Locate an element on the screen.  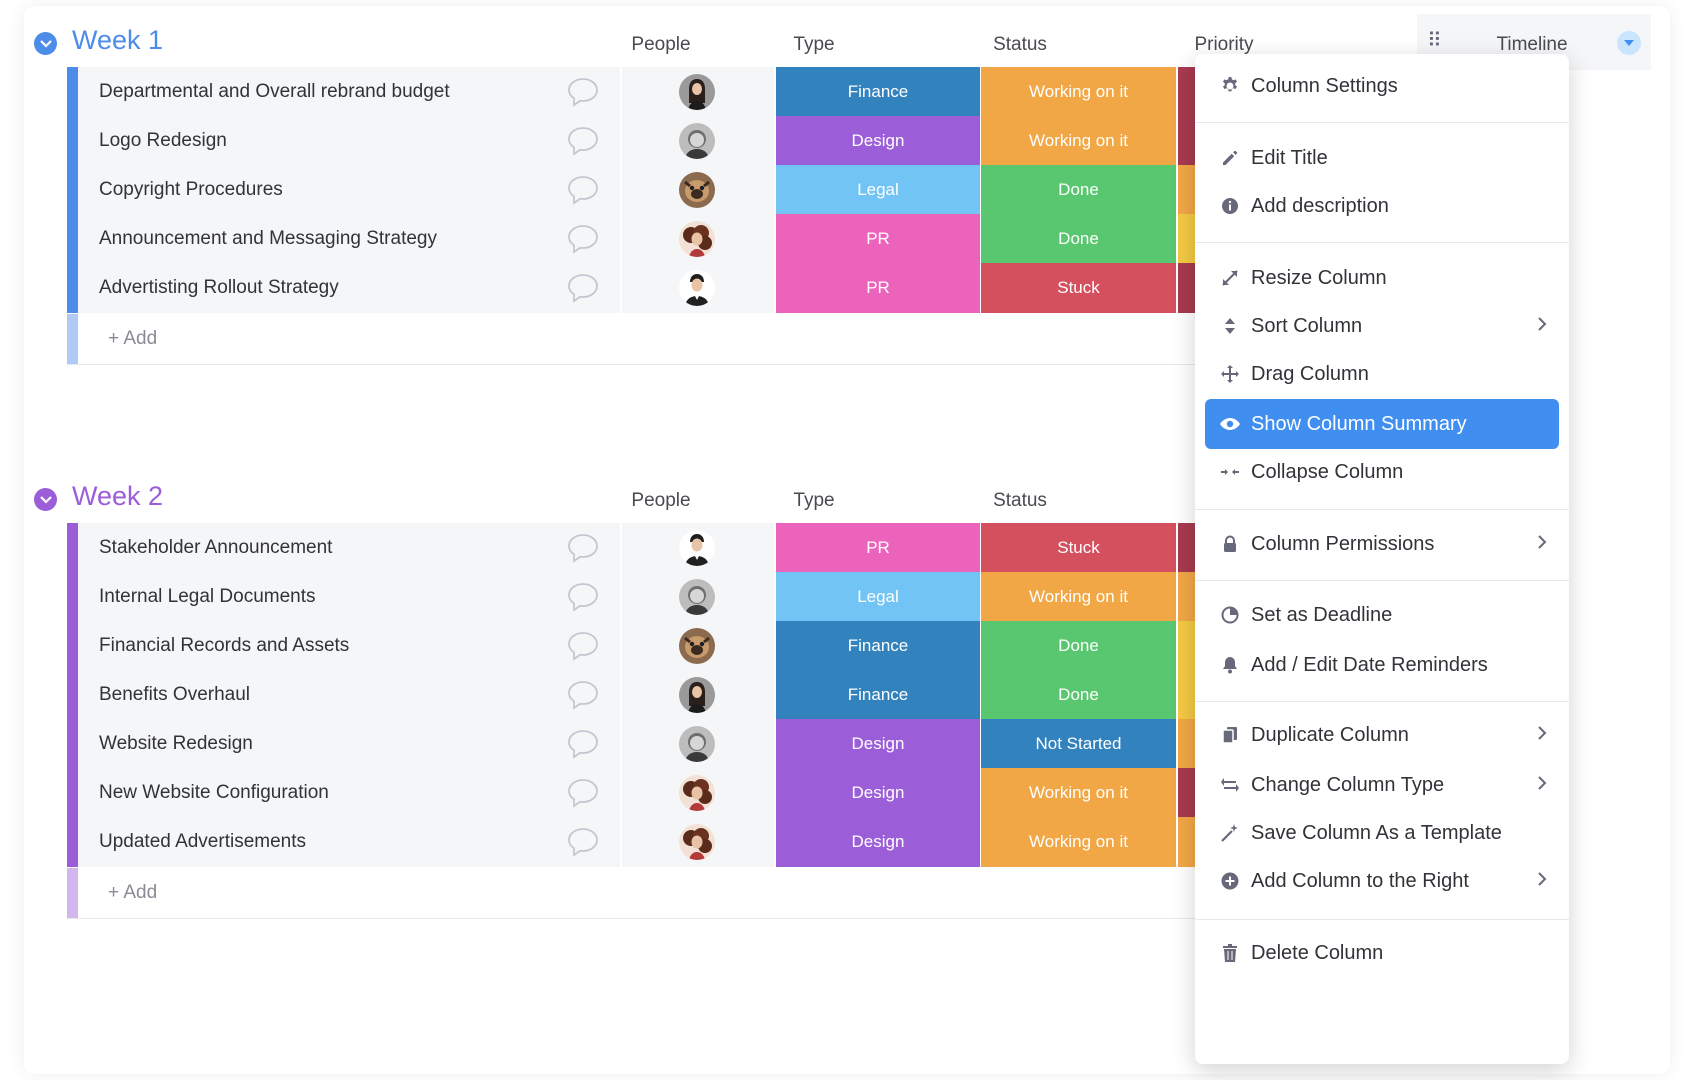
menu-item-delete-column: Delete Column is located at coordinates (1382, 953).